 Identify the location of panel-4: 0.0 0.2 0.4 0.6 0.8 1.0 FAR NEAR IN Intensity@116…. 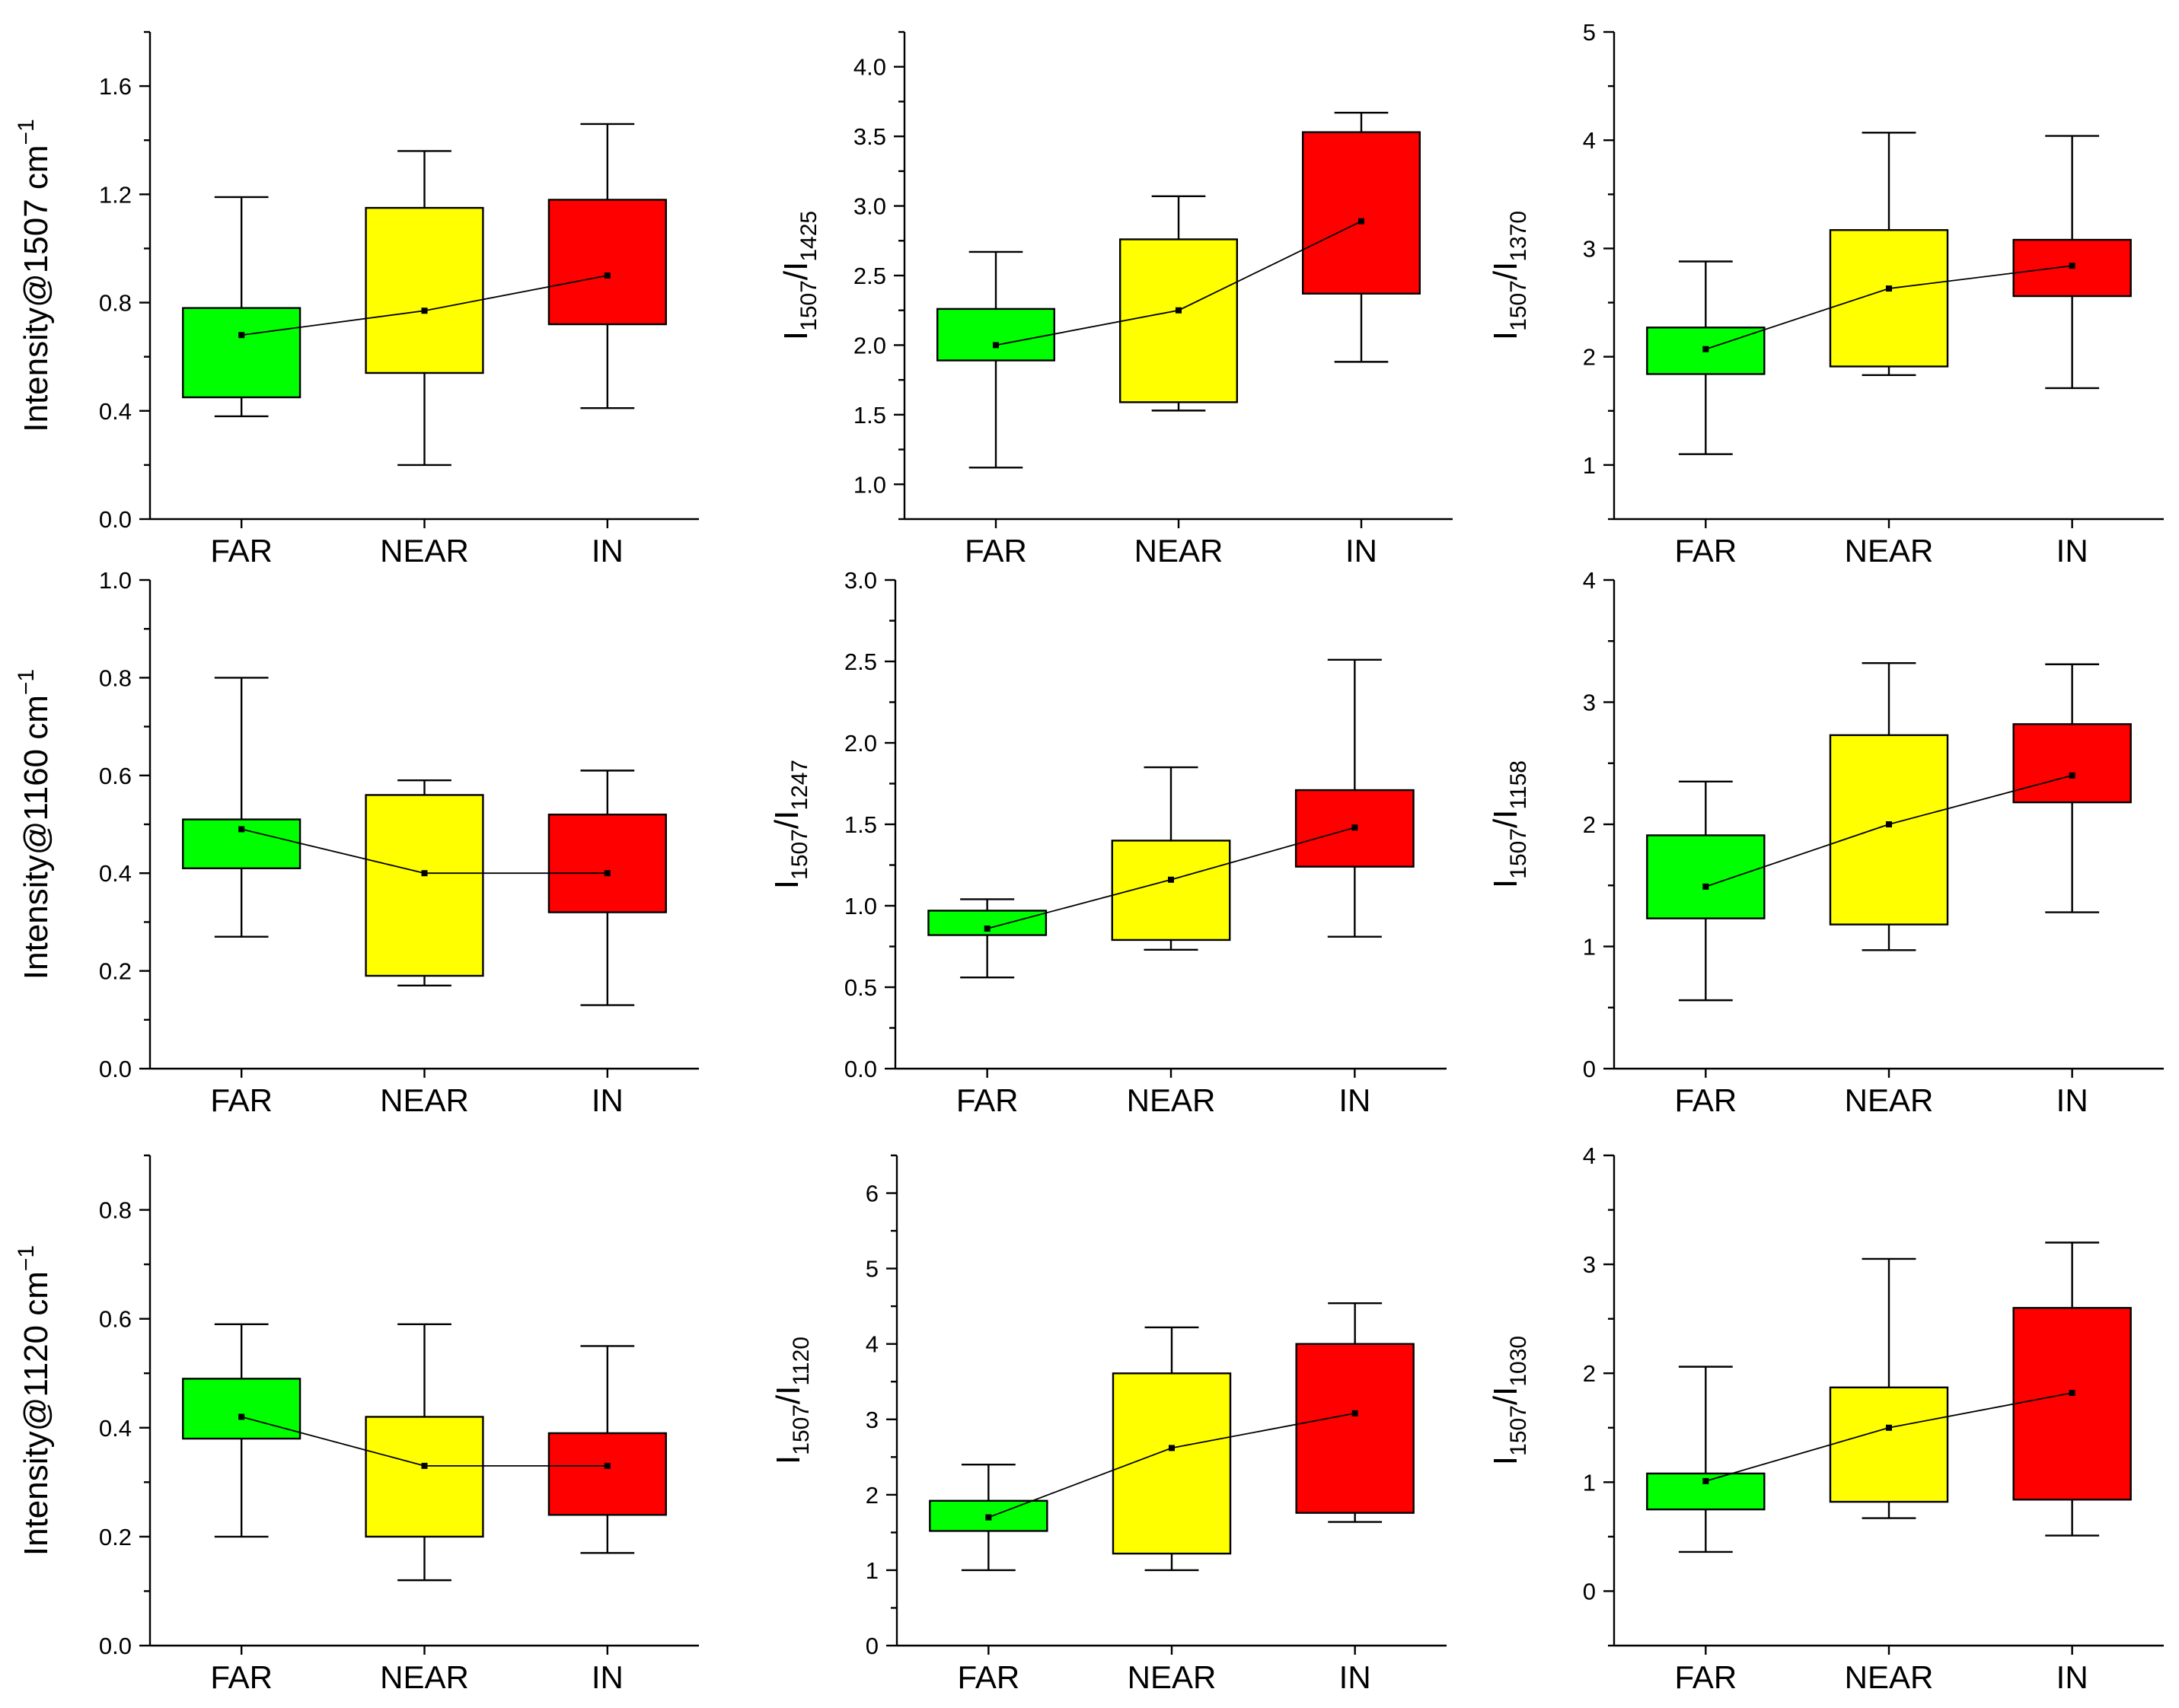
(356, 842).